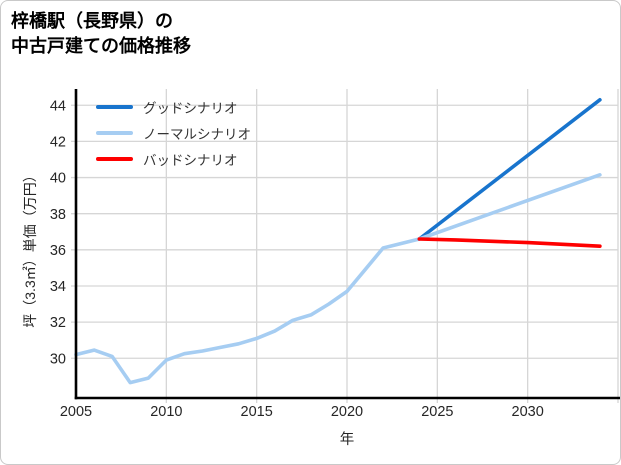 Image resolution: width=621 pixels, height=465 pixels. What do you see at coordinates (114, 159) in the screenshot?
I see `bad-scenario-line-swatch` at bounding box center [114, 159].